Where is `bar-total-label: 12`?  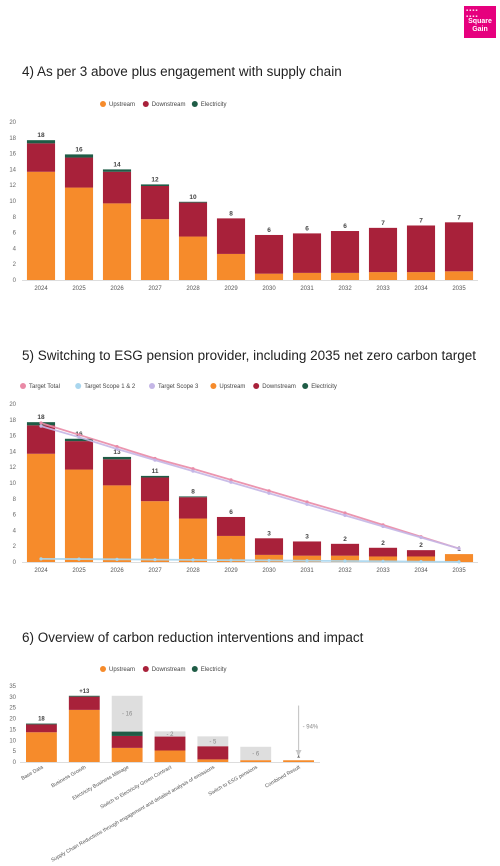 bar-total-label: 12 is located at coordinates (155, 179).